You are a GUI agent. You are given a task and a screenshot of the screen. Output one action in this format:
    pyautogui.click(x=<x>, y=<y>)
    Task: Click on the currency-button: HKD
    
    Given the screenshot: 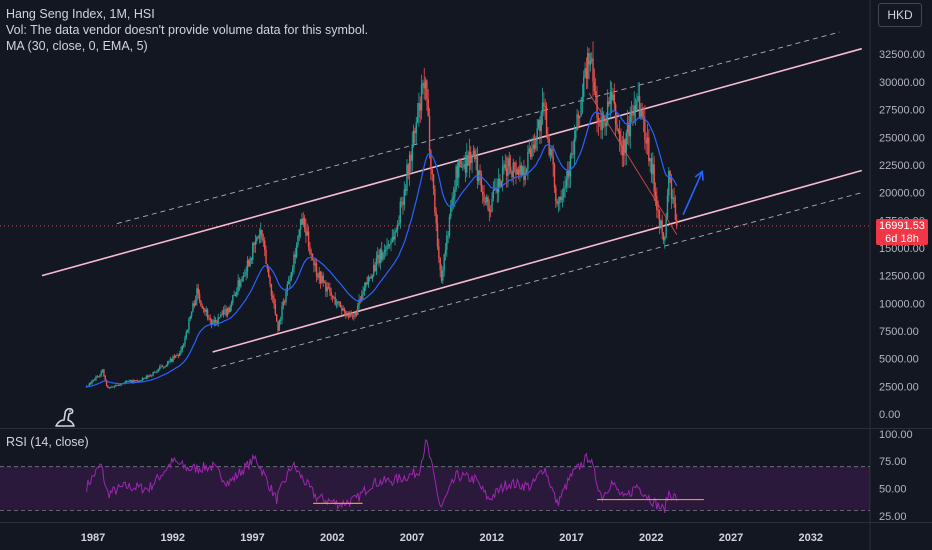 What is the action you would take?
    pyautogui.click(x=900, y=15)
    